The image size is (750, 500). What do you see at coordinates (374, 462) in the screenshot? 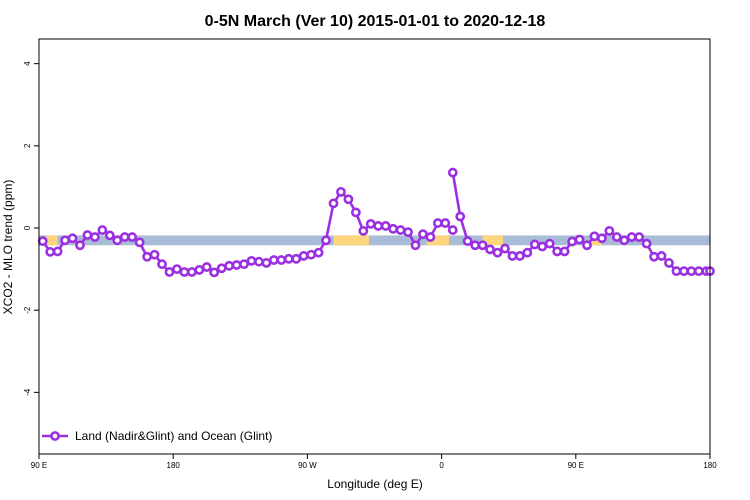
I see `x-axis: 90 E 180 90 W 0 90 E 180` at bounding box center [374, 462].